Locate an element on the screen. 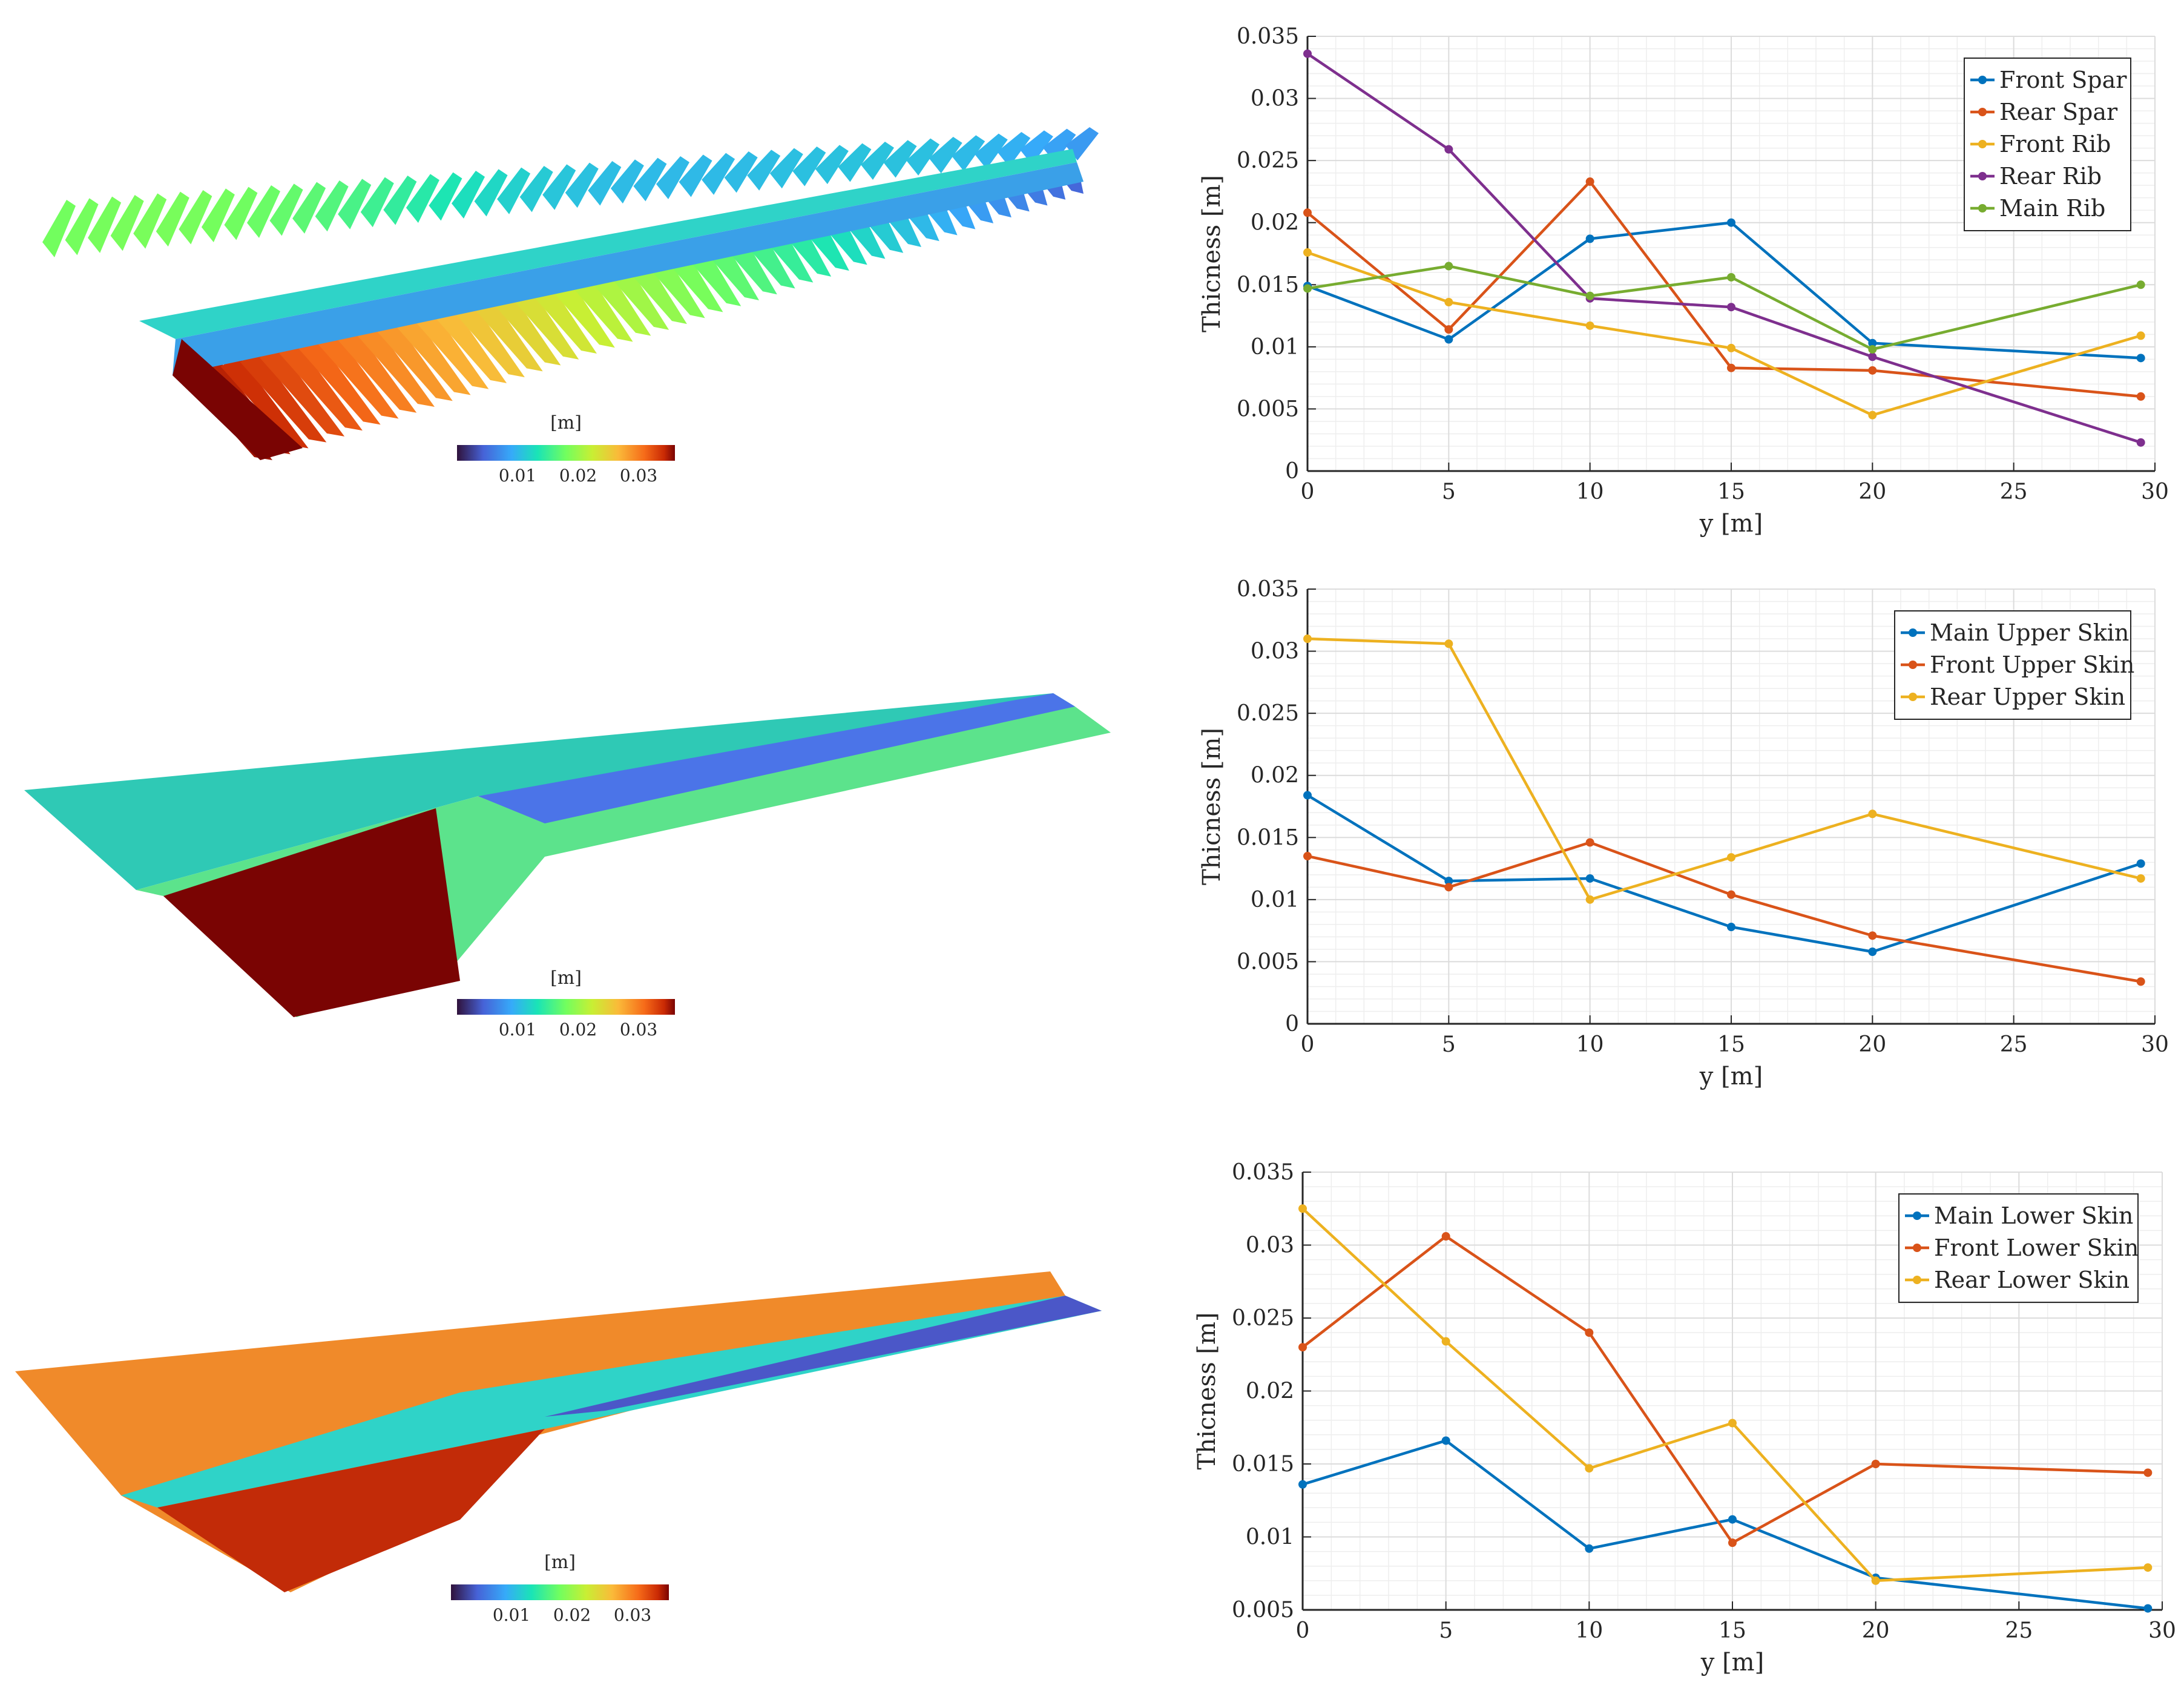  rear-lower-skin-surface is located at coordinates (351, 1510).